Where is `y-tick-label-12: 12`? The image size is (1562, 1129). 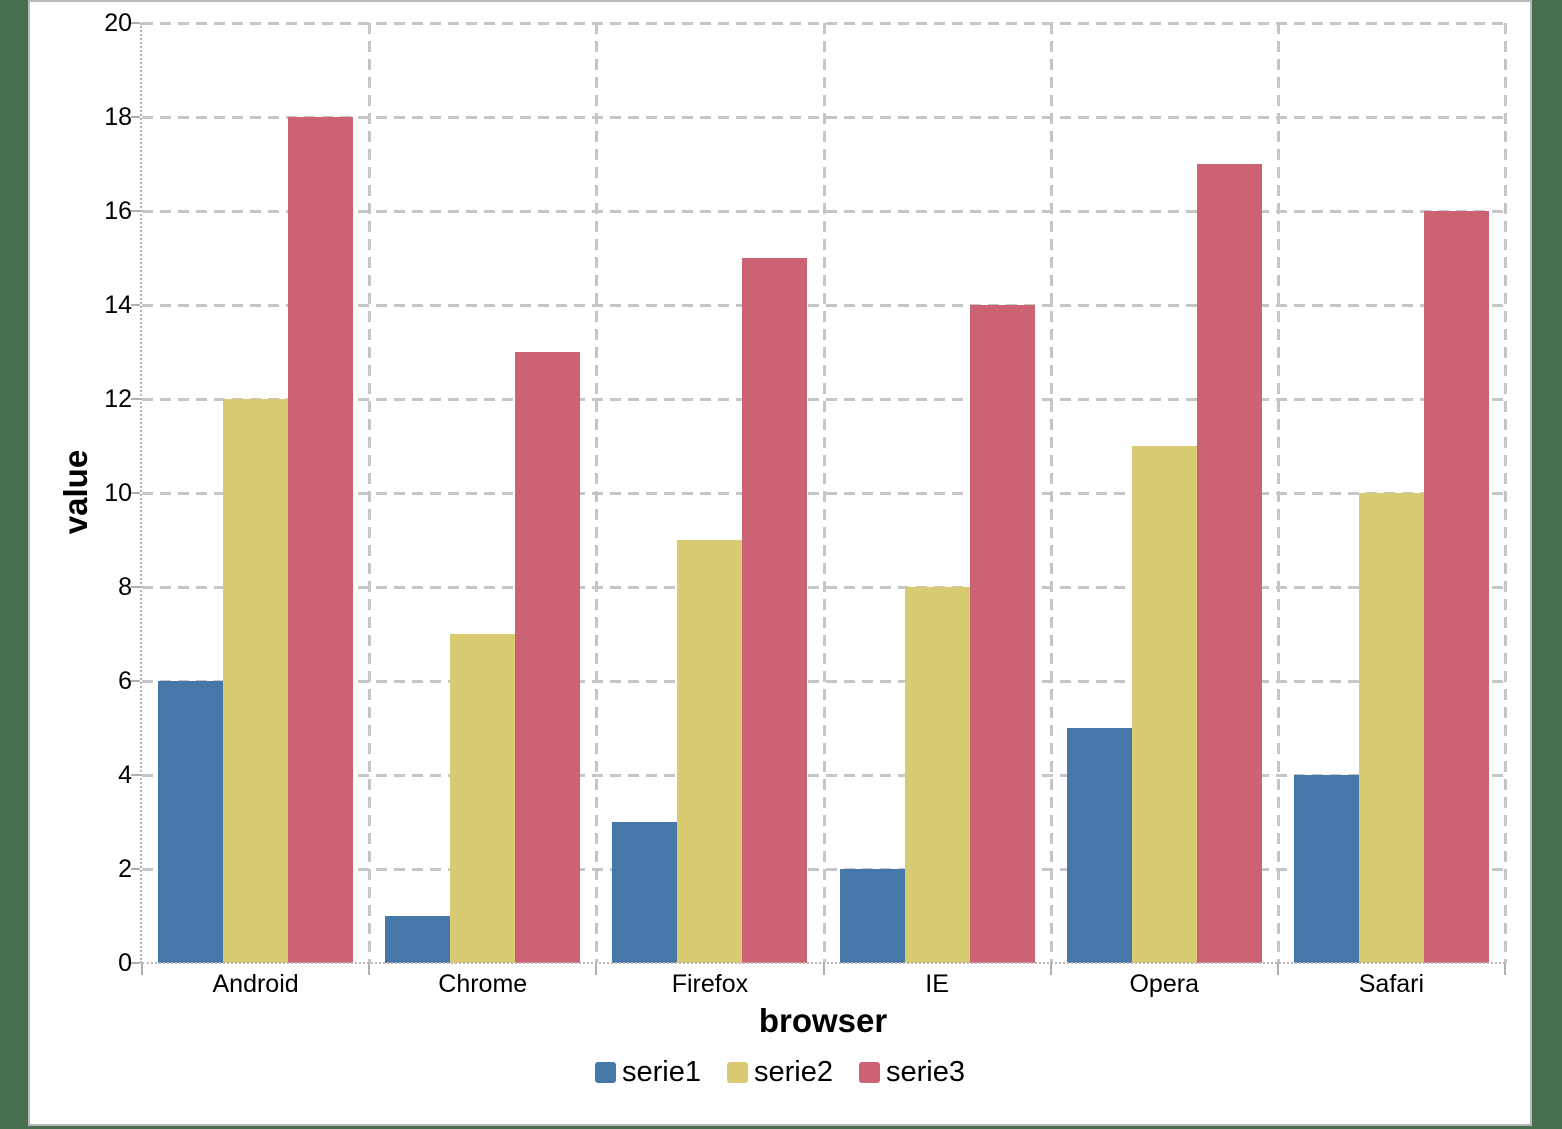 y-tick-label-12: 12 is located at coordinates (118, 399).